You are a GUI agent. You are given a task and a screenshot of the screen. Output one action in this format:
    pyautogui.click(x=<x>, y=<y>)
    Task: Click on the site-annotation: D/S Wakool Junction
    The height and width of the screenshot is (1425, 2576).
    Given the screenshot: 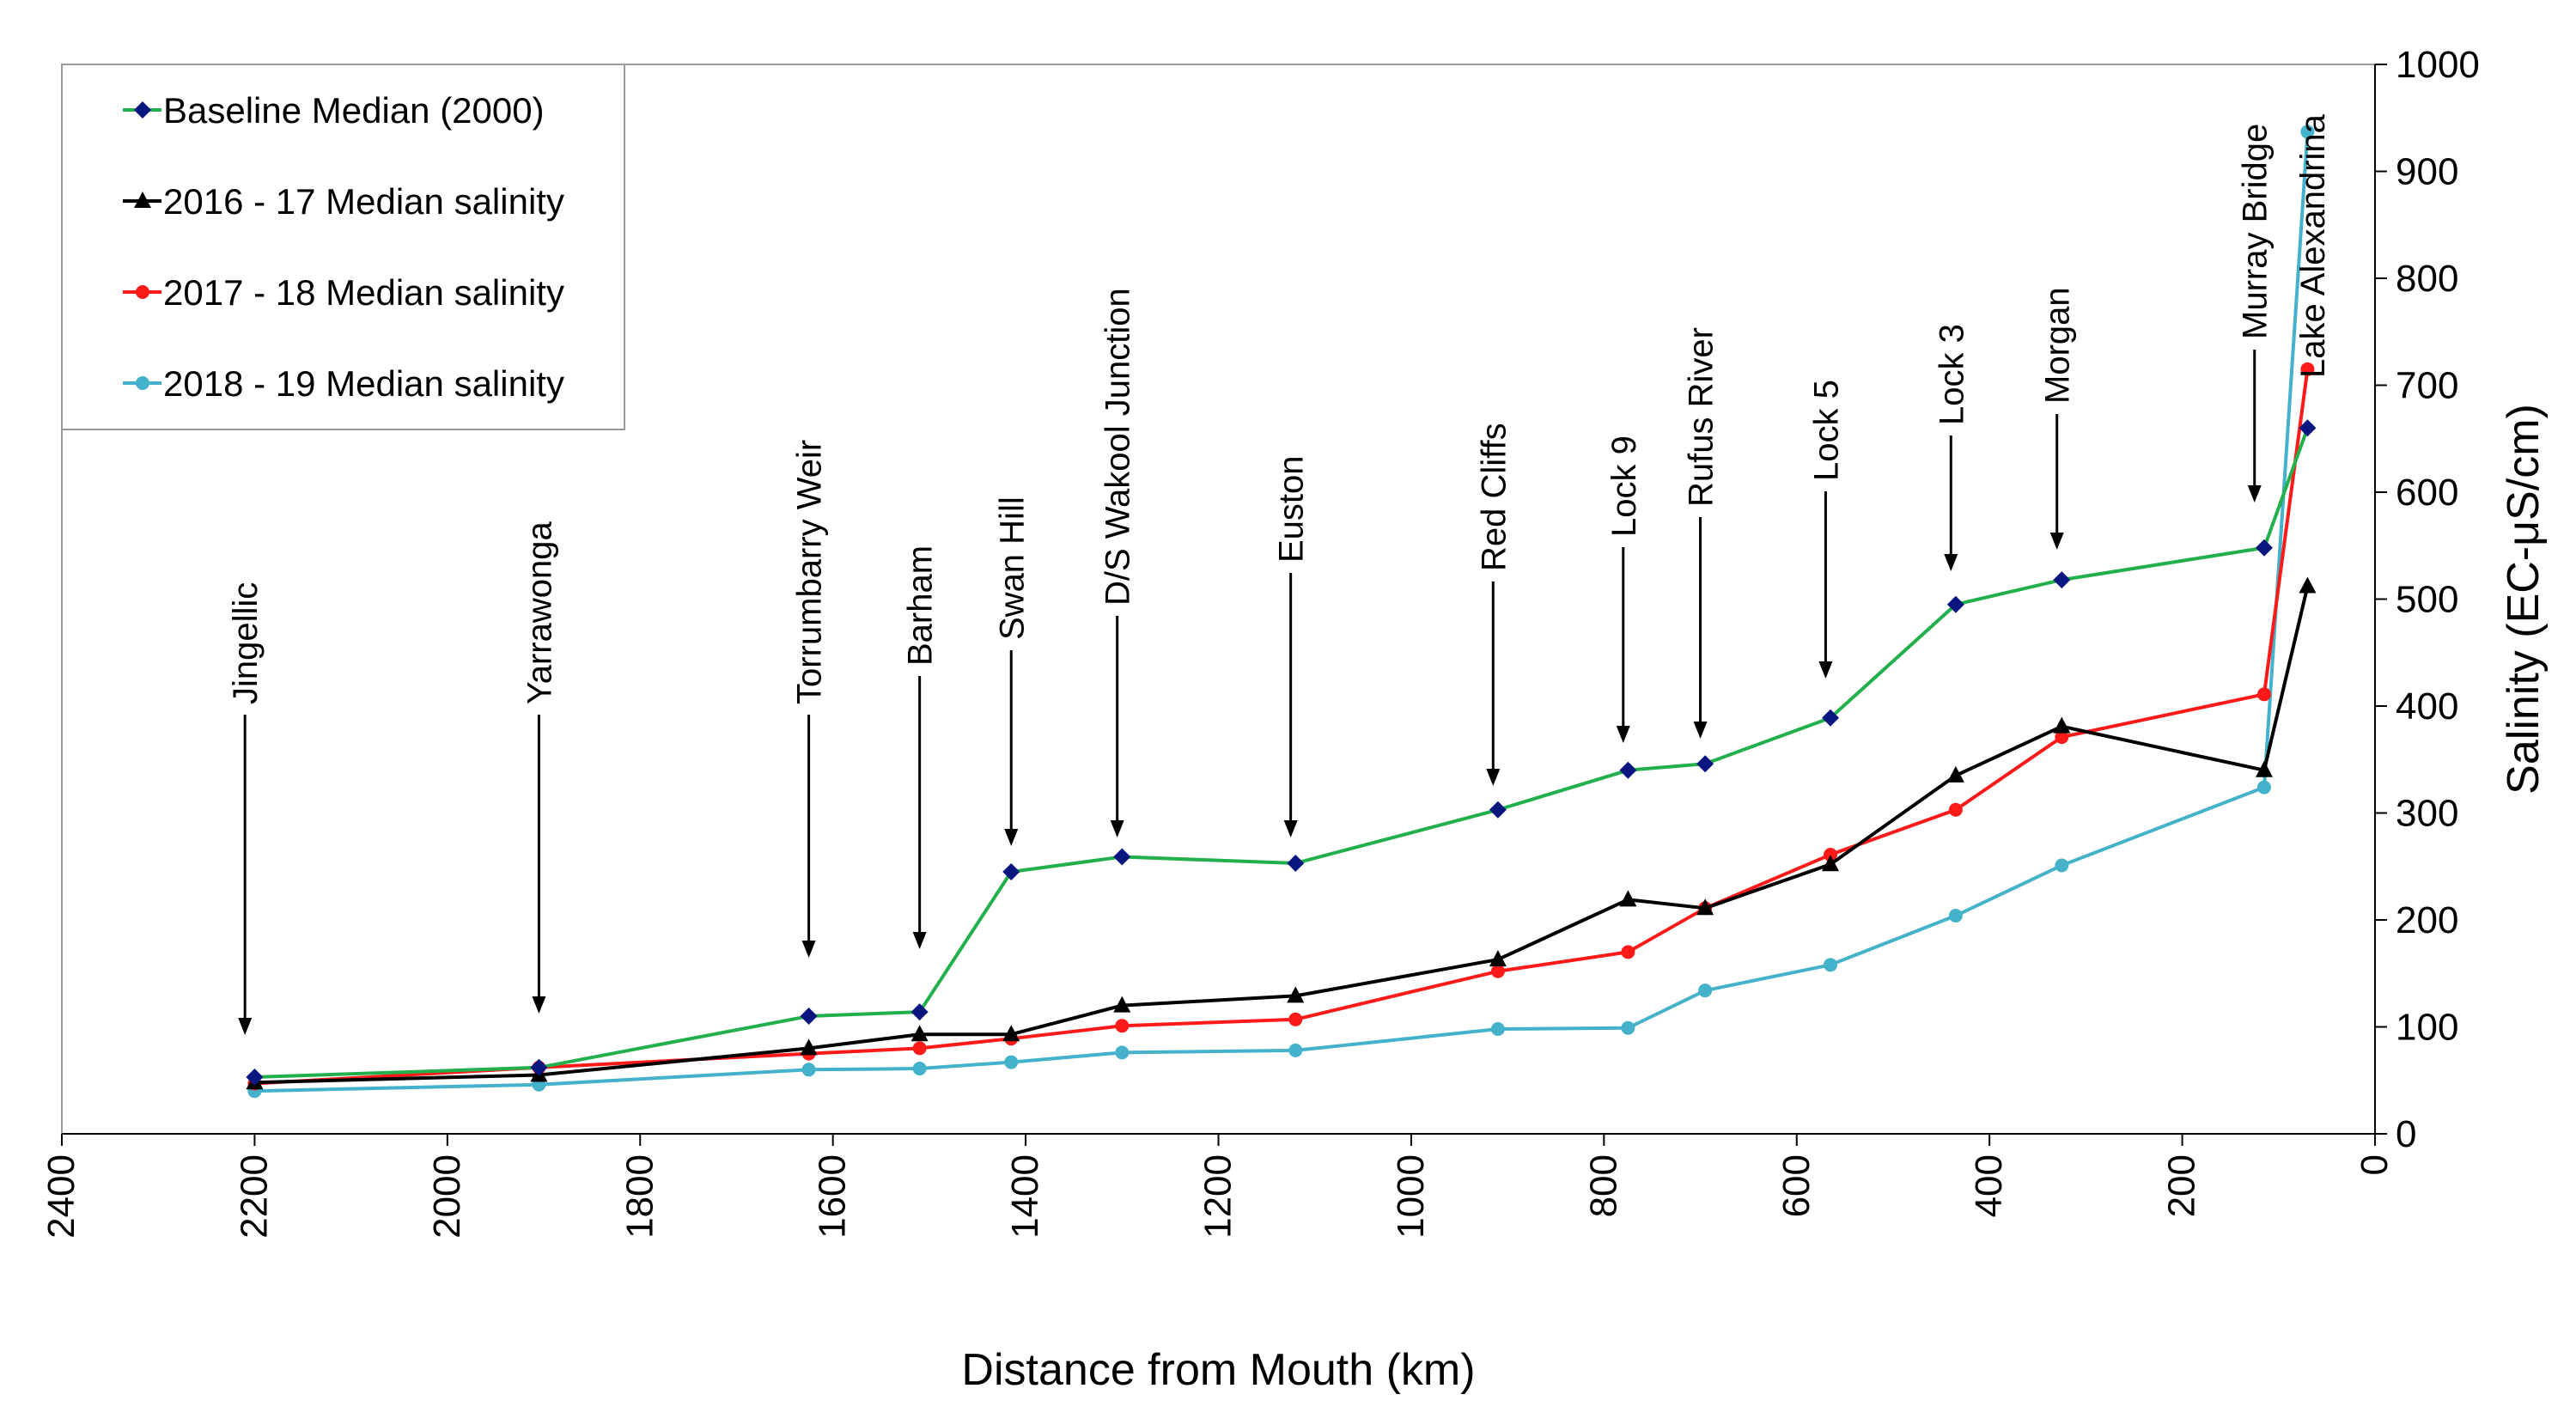 What is the action you would take?
    pyautogui.click(x=1118, y=563)
    